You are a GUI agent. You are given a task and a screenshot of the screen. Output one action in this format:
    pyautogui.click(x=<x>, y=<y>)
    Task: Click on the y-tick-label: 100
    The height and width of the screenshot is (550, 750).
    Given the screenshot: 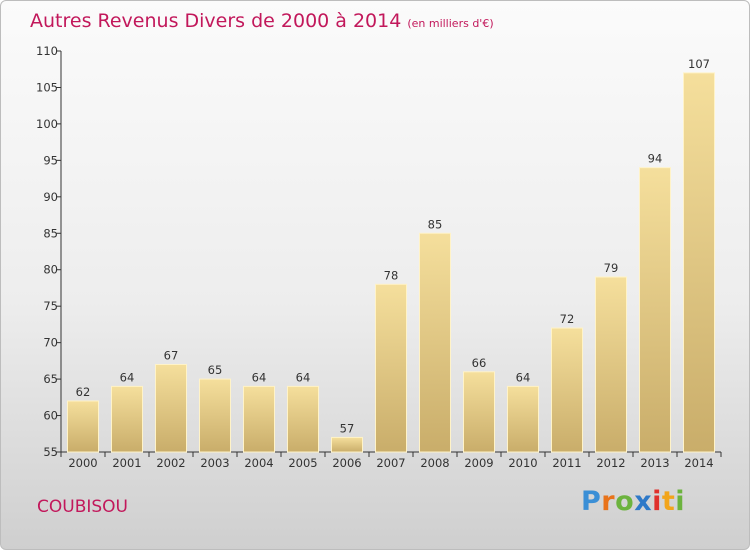 What is the action you would take?
    pyautogui.click(x=47, y=124)
    